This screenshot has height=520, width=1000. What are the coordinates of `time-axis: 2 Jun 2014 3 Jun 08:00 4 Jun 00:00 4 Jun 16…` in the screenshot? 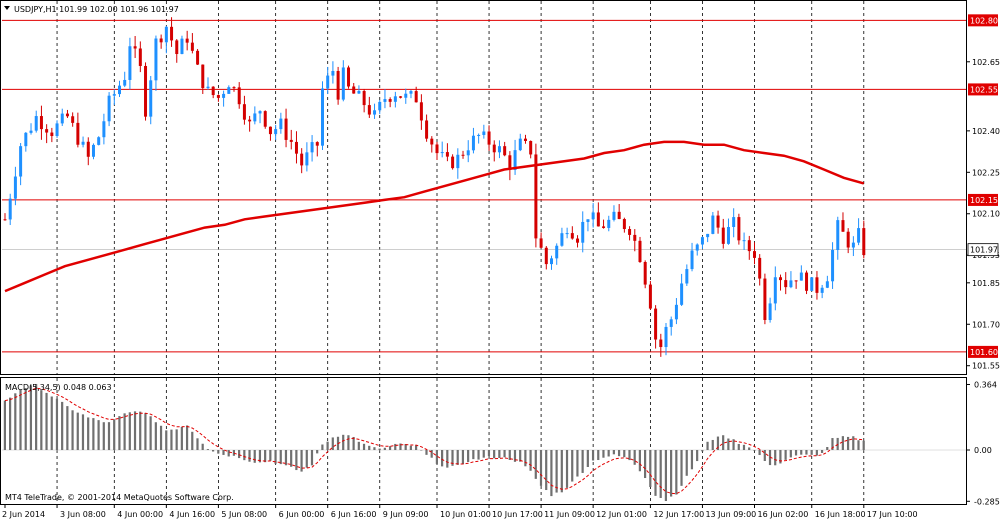 It's located at (460, 511).